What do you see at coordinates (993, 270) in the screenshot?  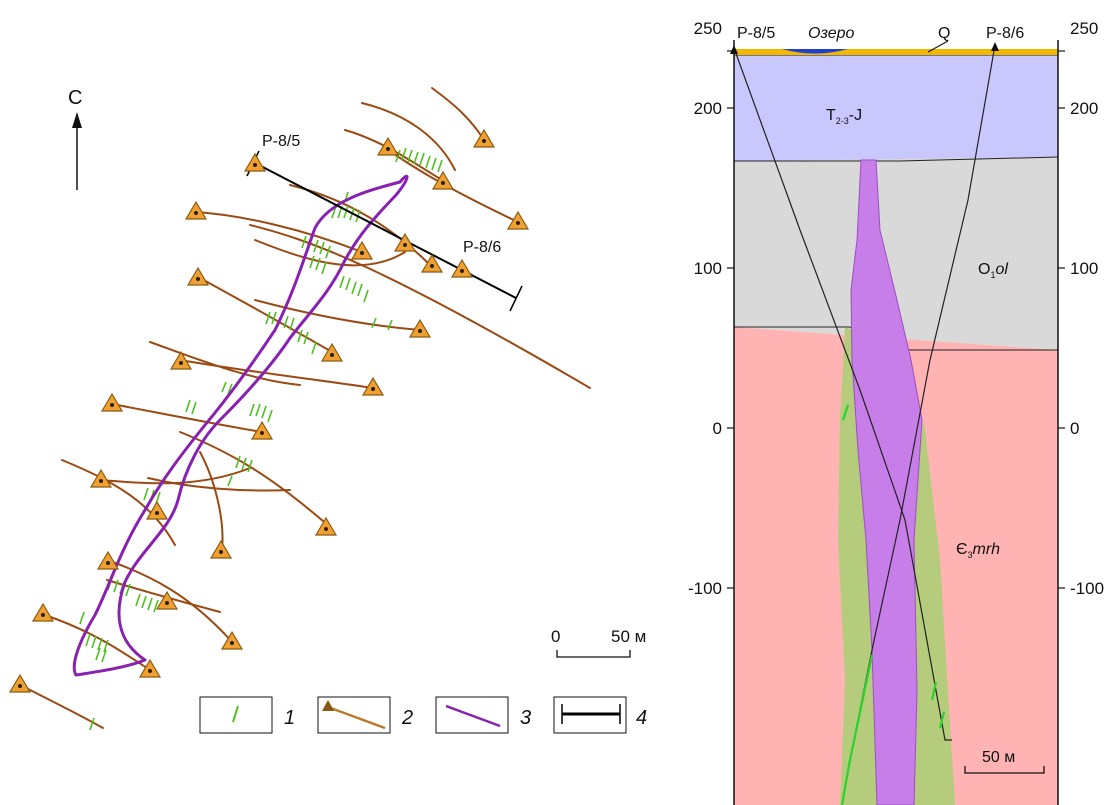 I see `layer-label-ordovician: O1ol` at bounding box center [993, 270].